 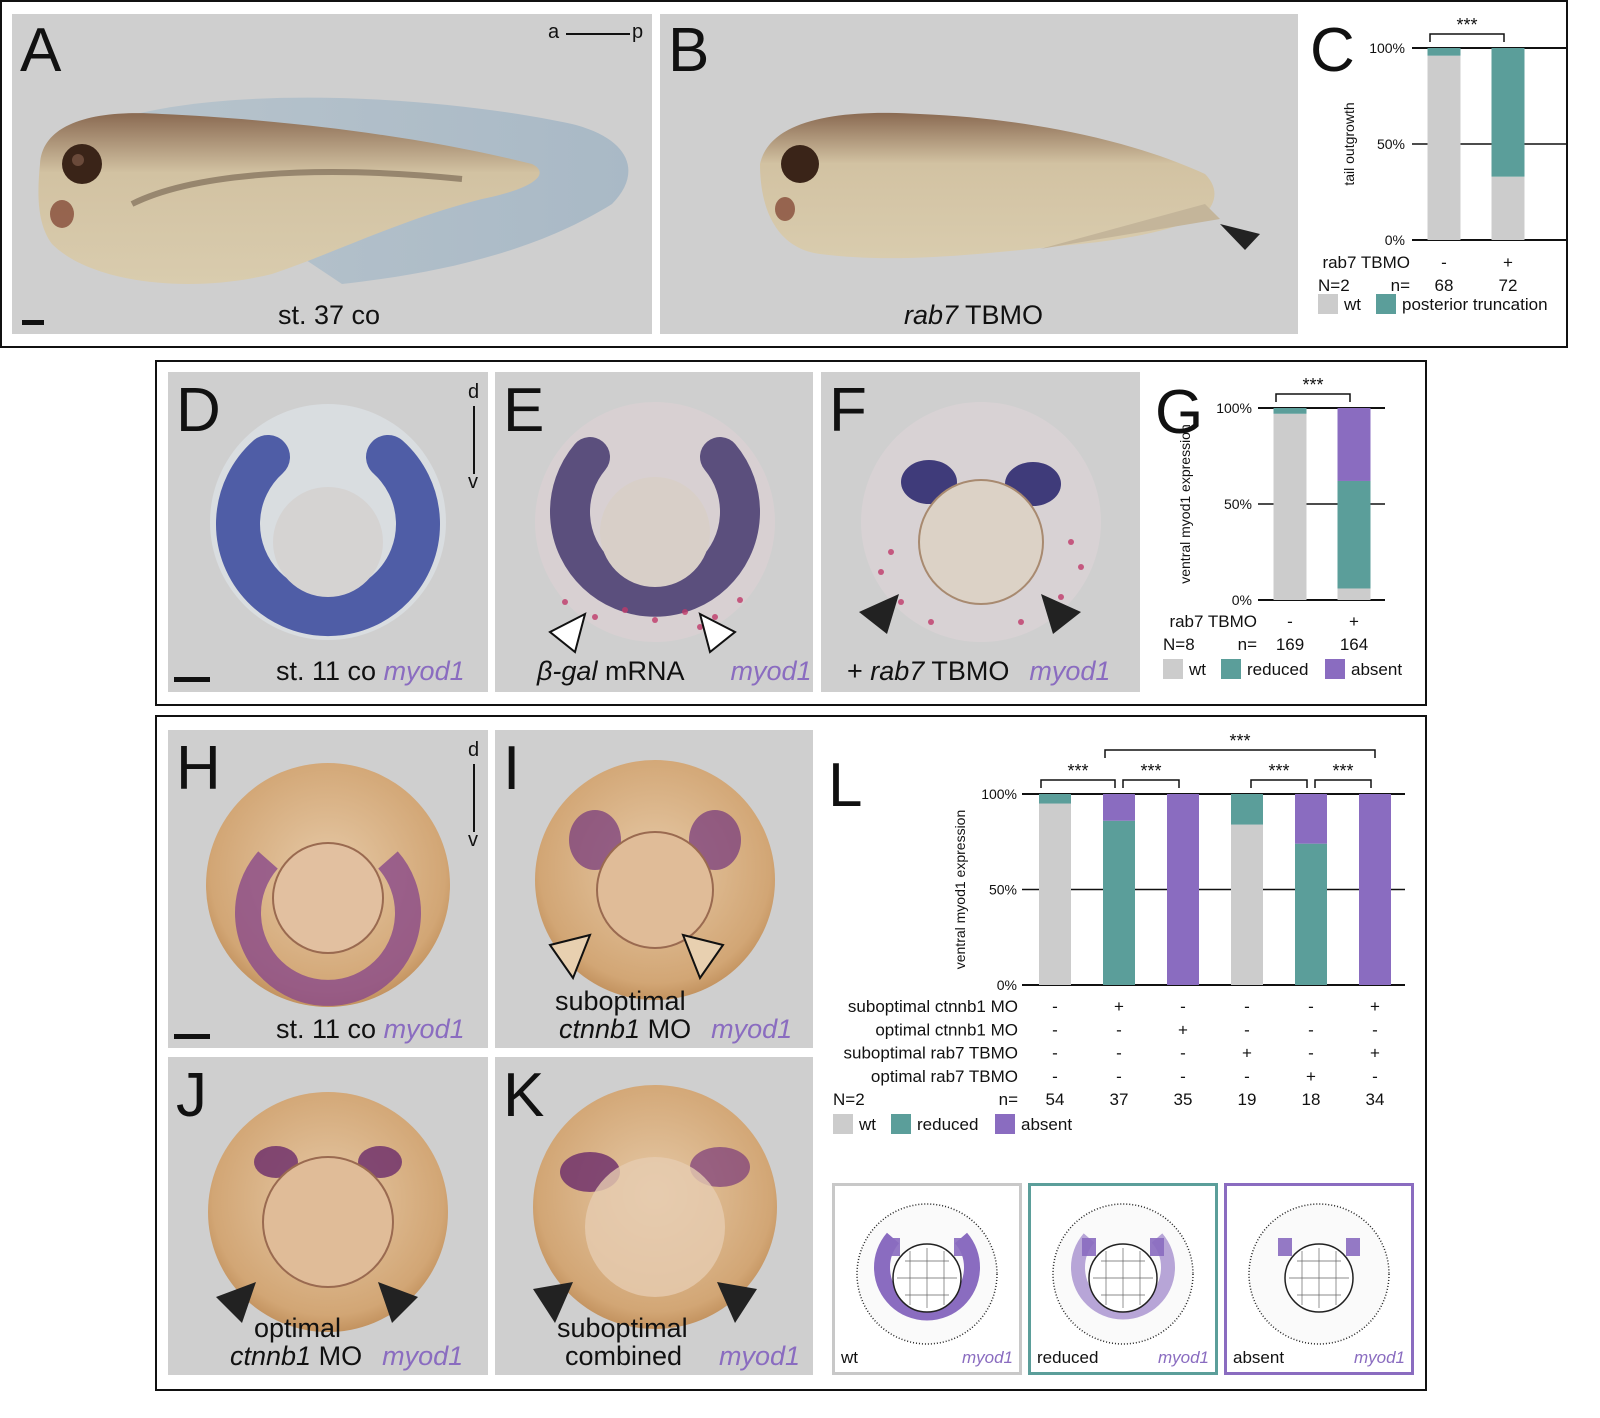 I want to click on schematic-reduced: reduced myod1, so click(x=1123, y=1279).